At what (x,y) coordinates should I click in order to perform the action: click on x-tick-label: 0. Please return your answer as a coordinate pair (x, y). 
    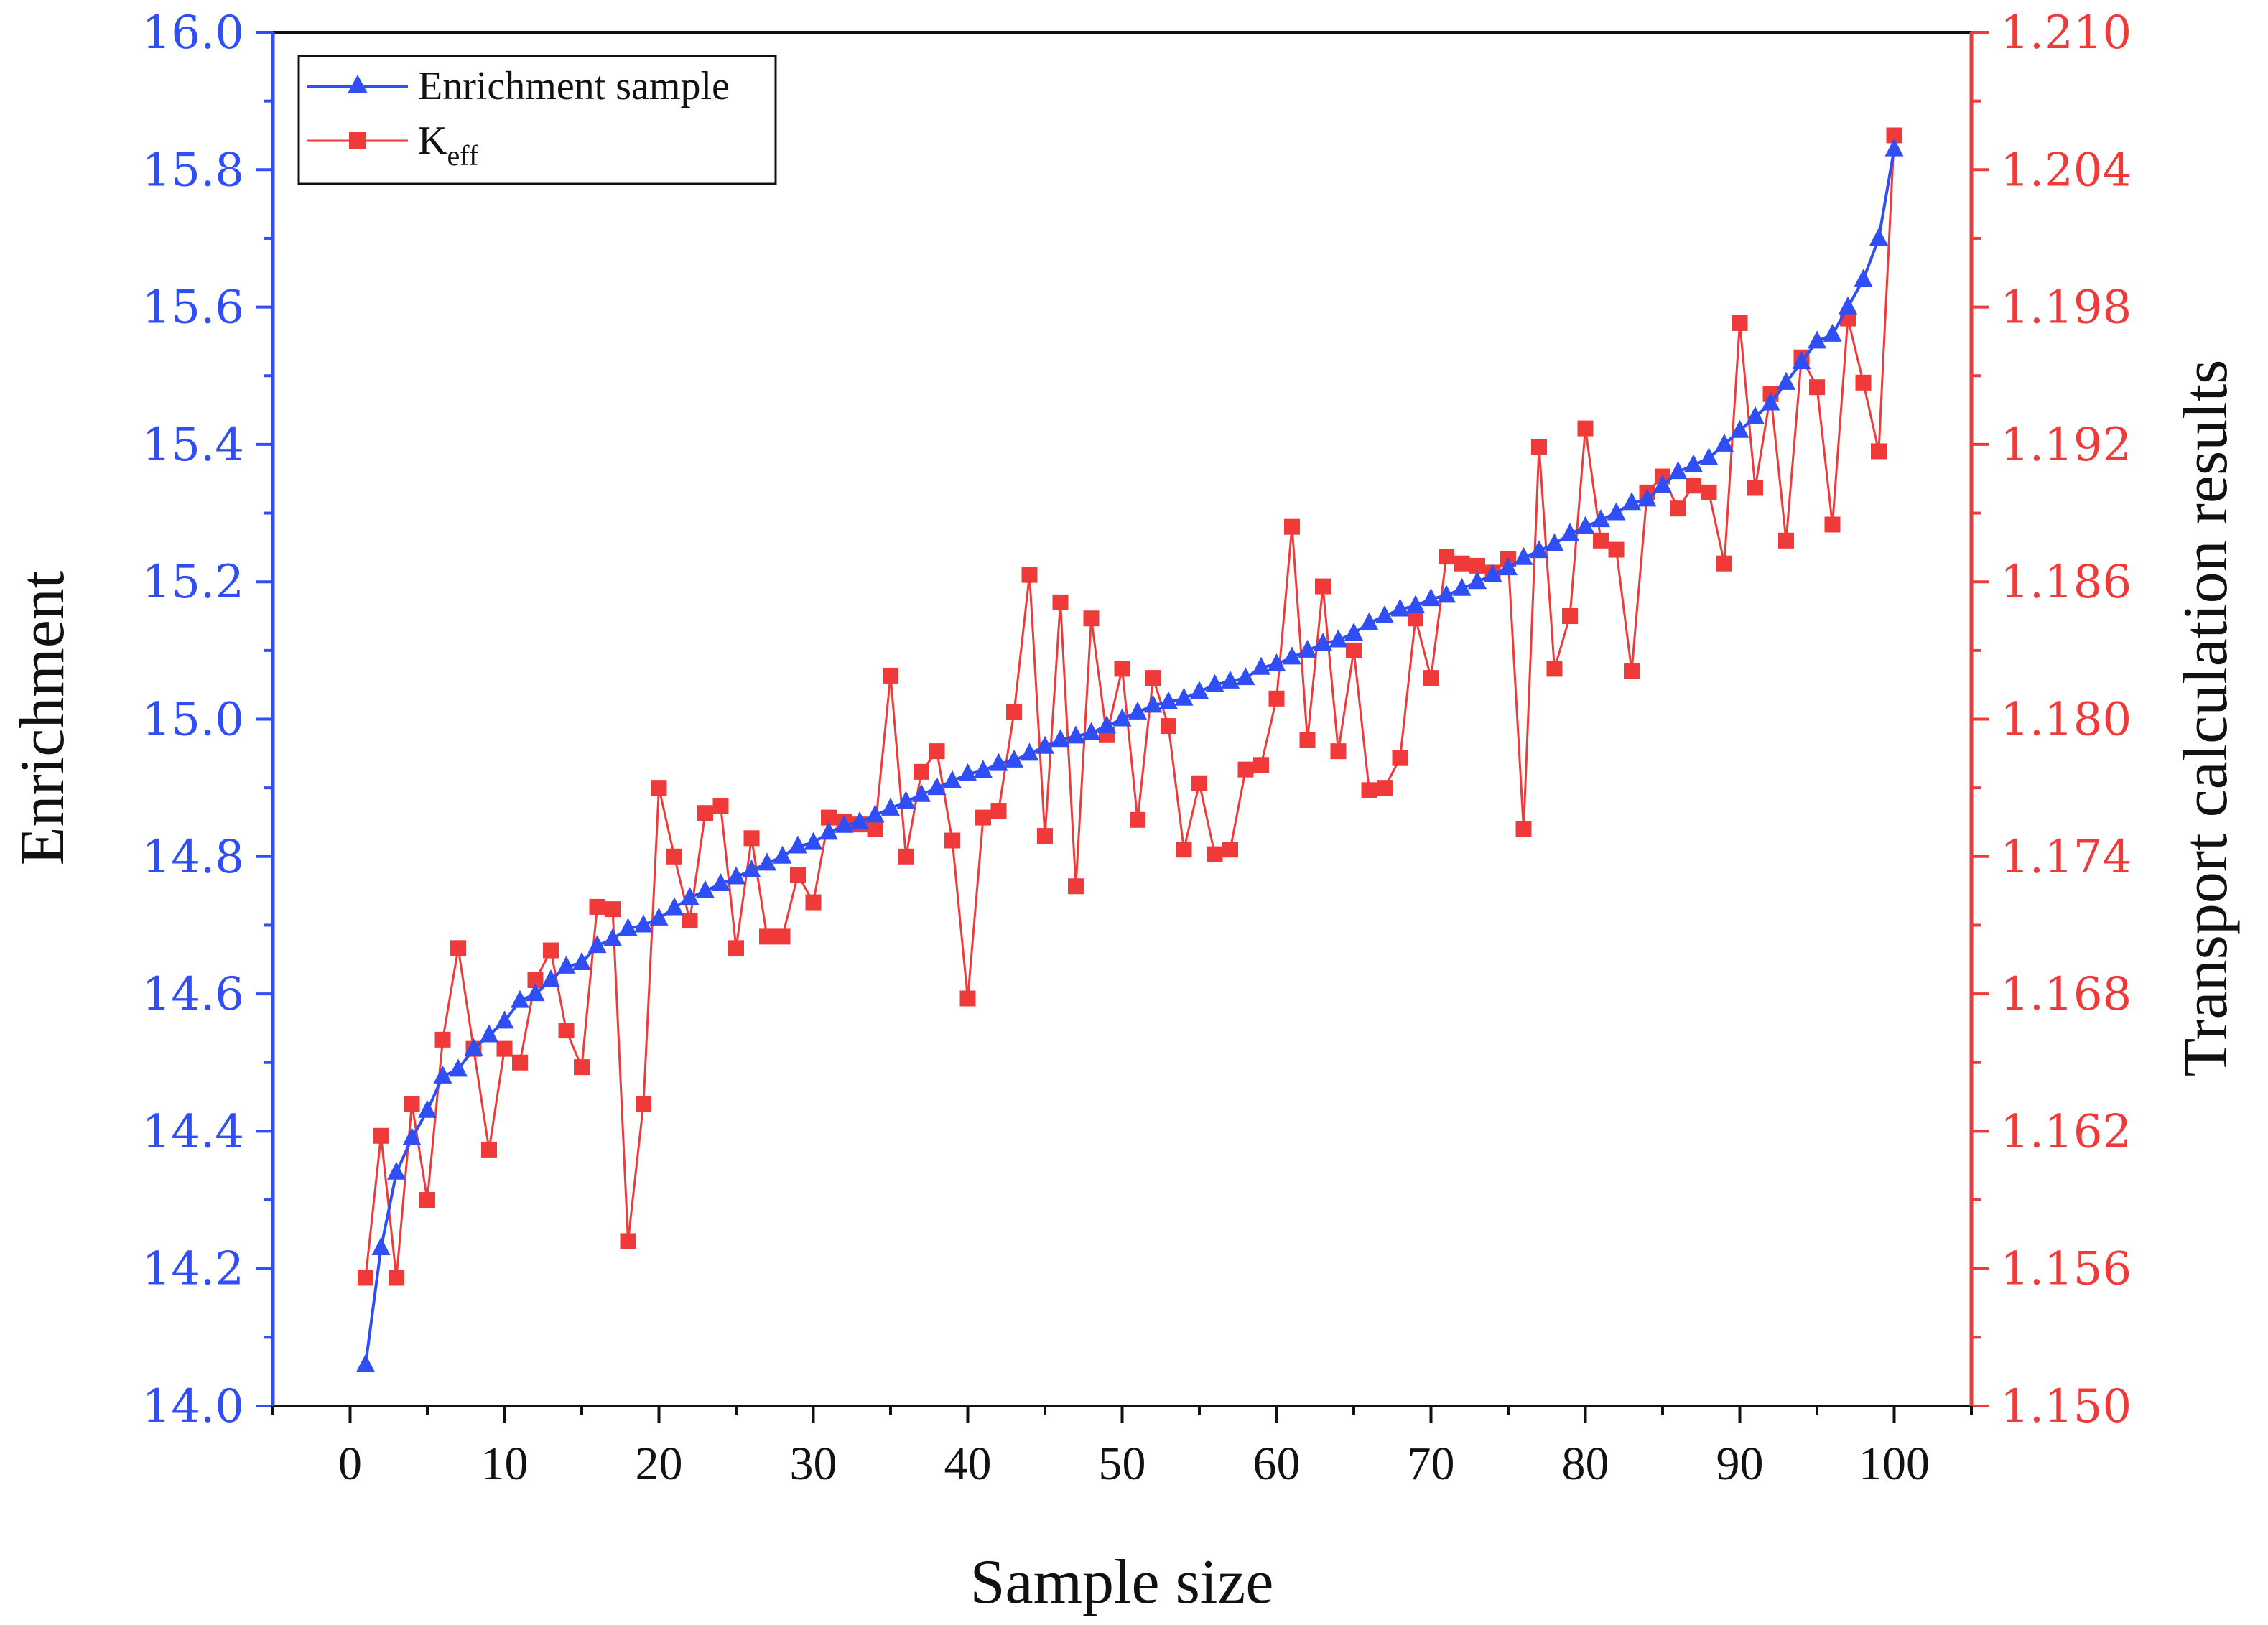
    Looking at the image, I should click on (350, 1464).